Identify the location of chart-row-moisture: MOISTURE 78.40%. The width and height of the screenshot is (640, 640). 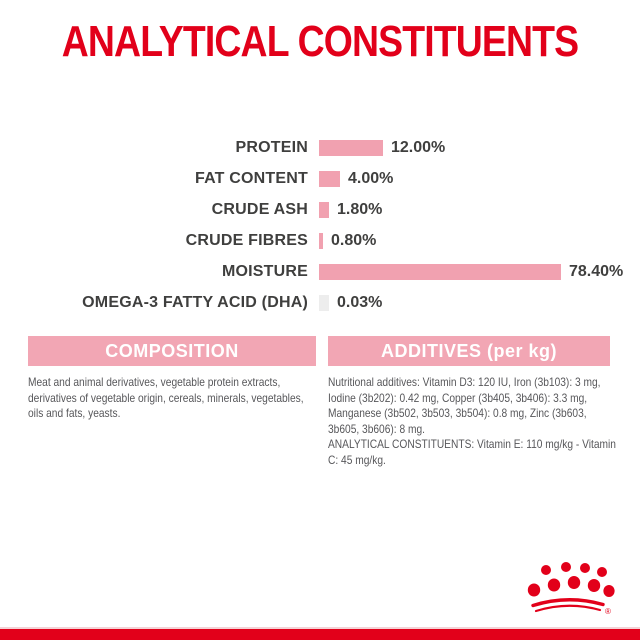
(320, 271).